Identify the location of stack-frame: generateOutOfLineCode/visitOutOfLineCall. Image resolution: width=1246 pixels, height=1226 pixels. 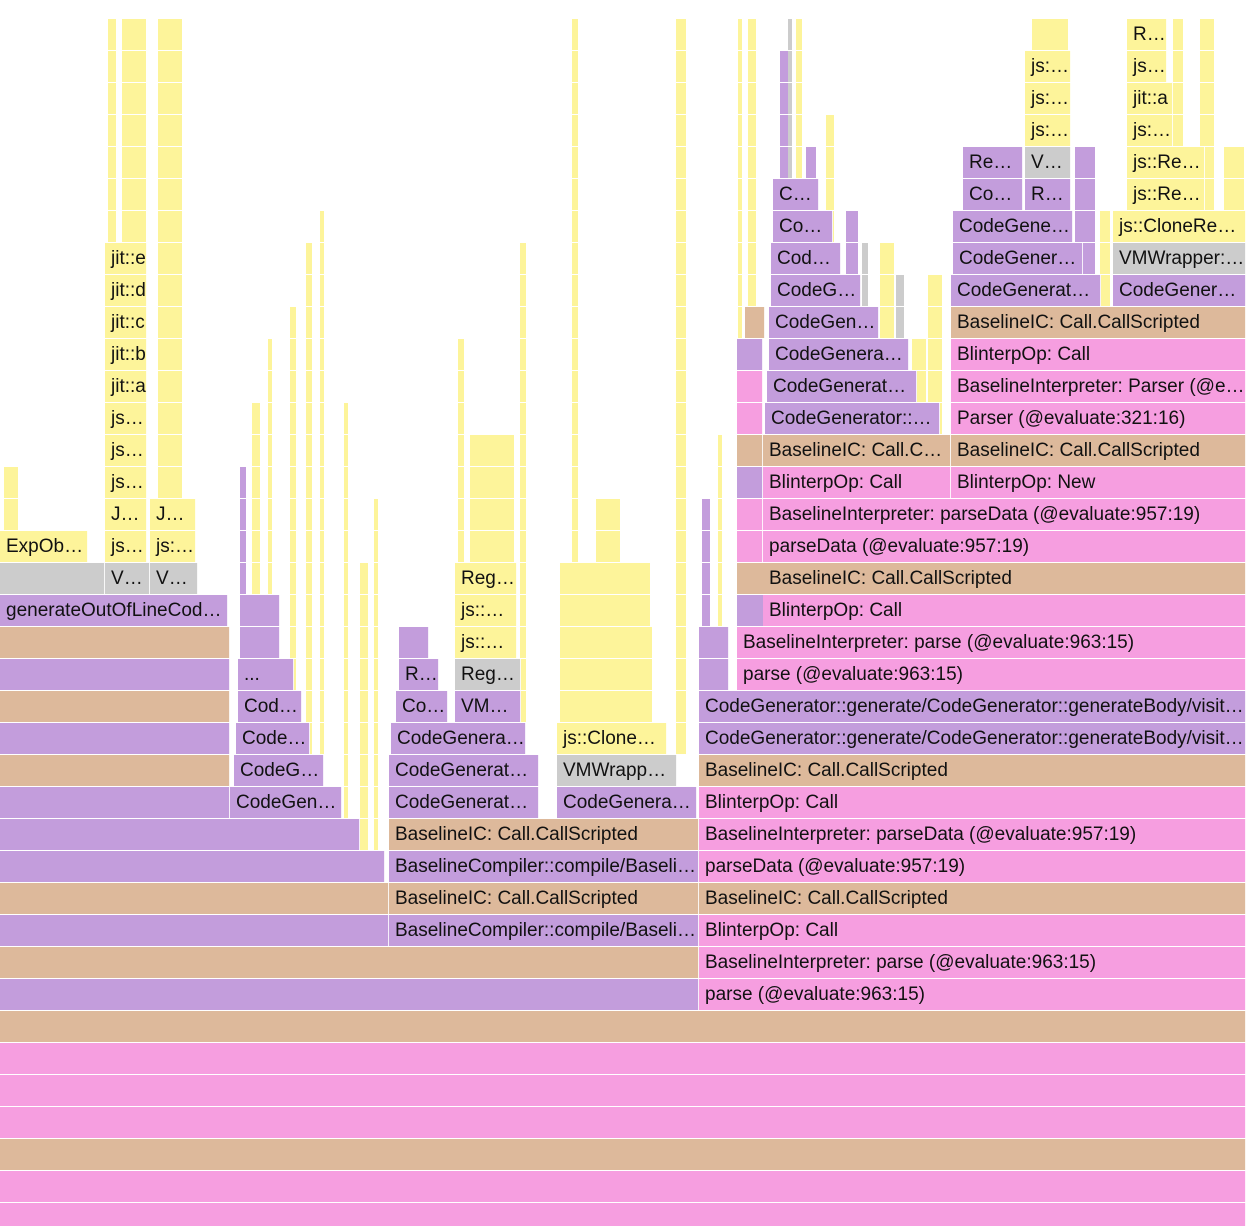
(114, 610).